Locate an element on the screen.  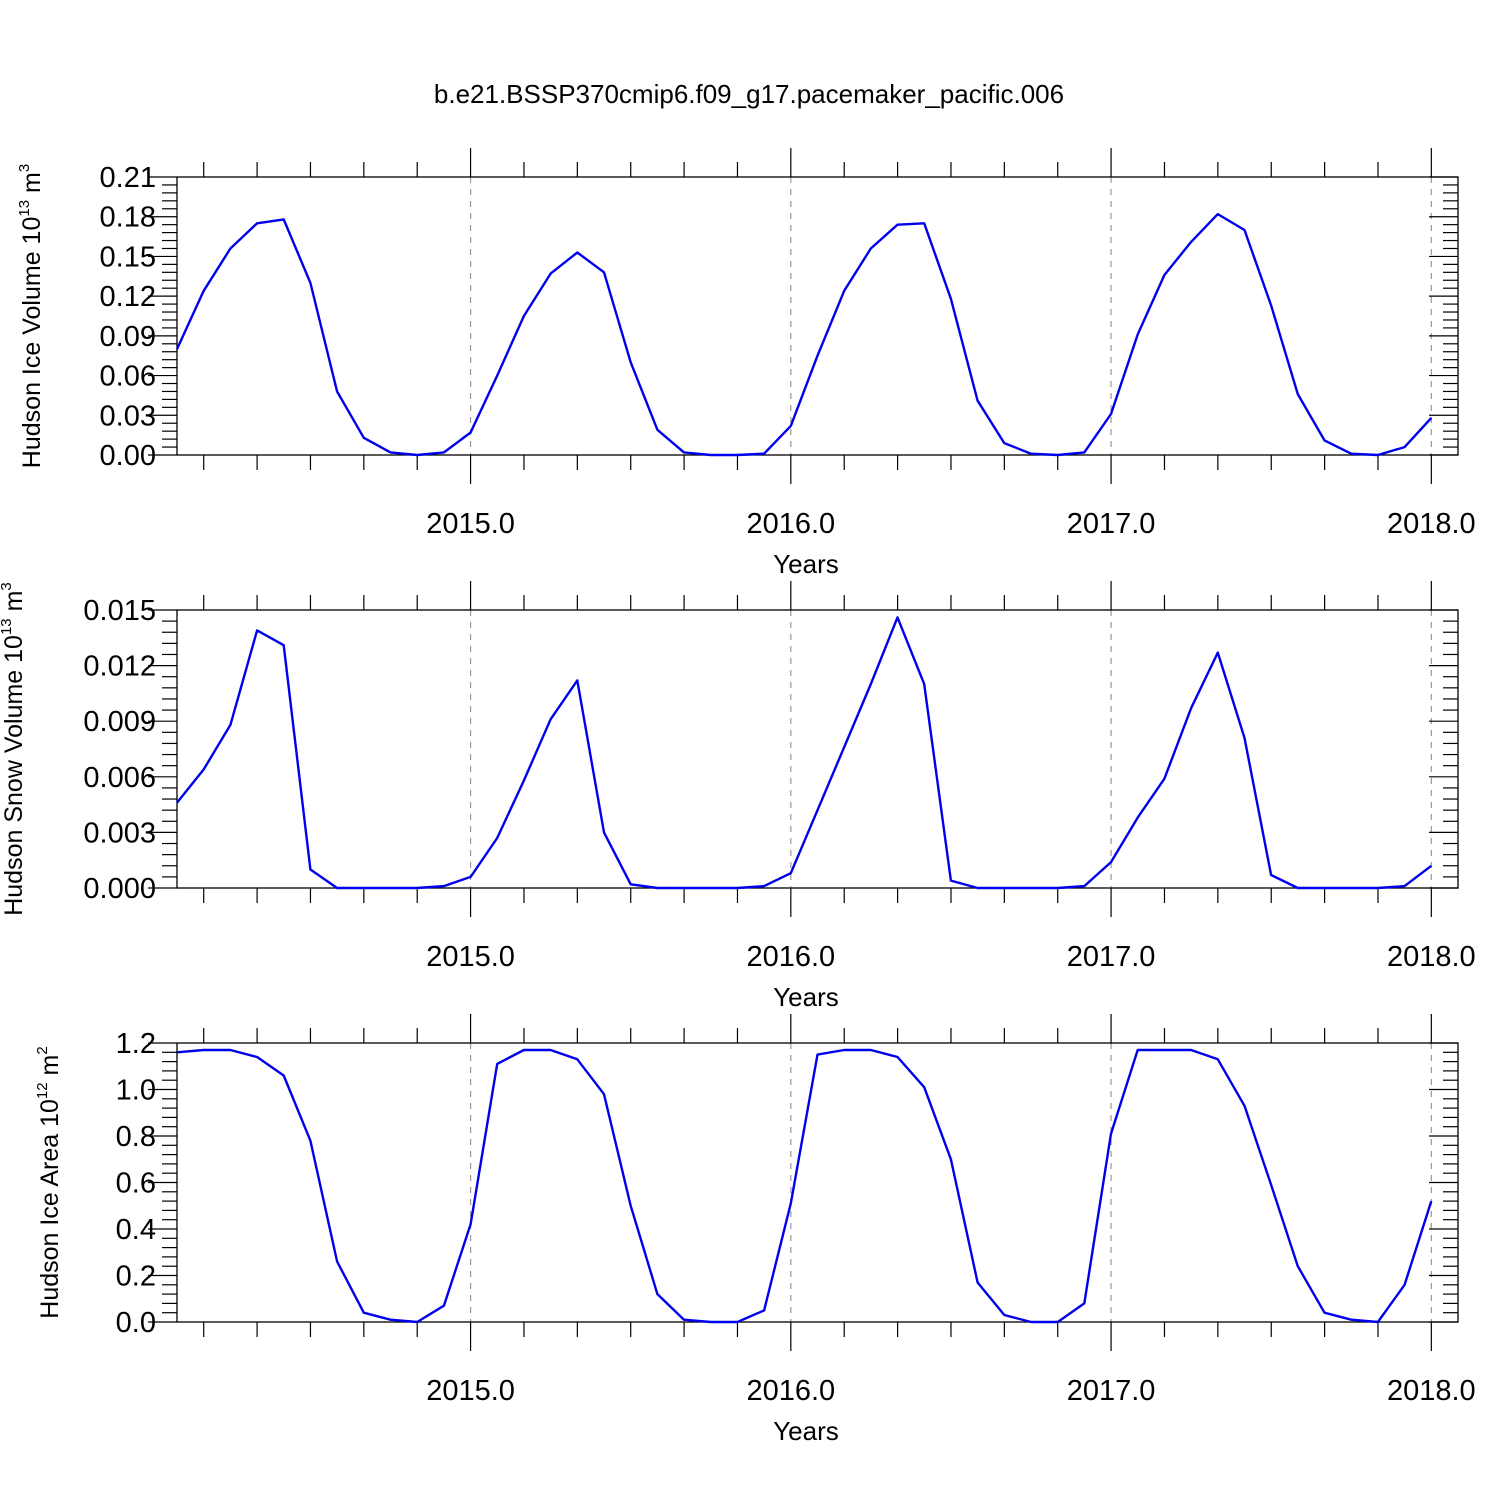
y-tick-label: 0.09 is located at coordinates (128, 337).